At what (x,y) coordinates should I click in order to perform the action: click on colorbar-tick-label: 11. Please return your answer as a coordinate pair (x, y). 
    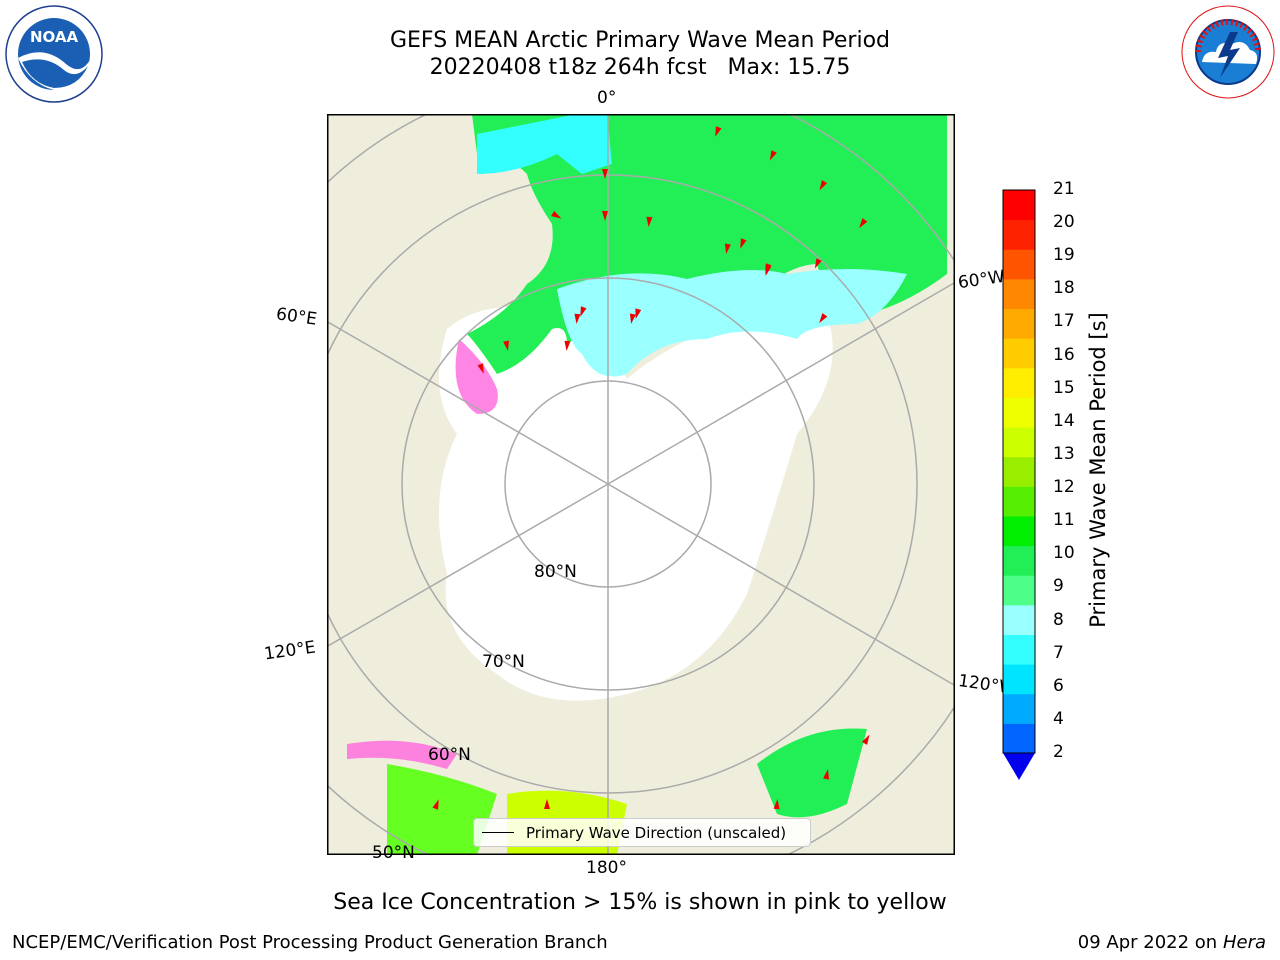
    Looking at the image, I should click on (1064, 520).